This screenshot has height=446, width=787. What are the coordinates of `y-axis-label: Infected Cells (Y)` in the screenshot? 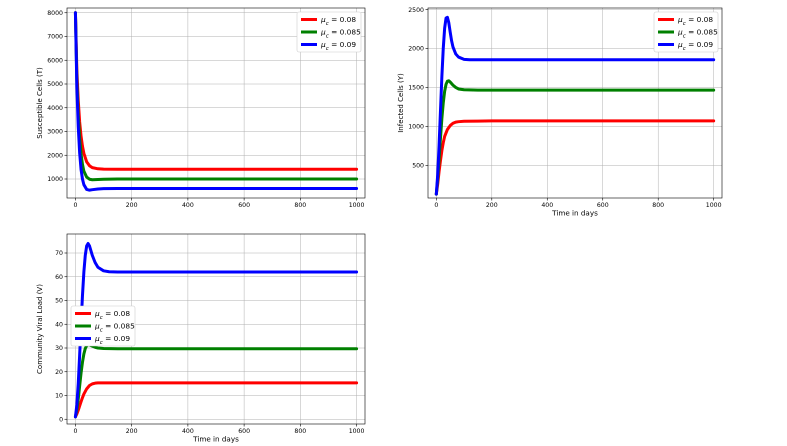 It's located at (401, 103).